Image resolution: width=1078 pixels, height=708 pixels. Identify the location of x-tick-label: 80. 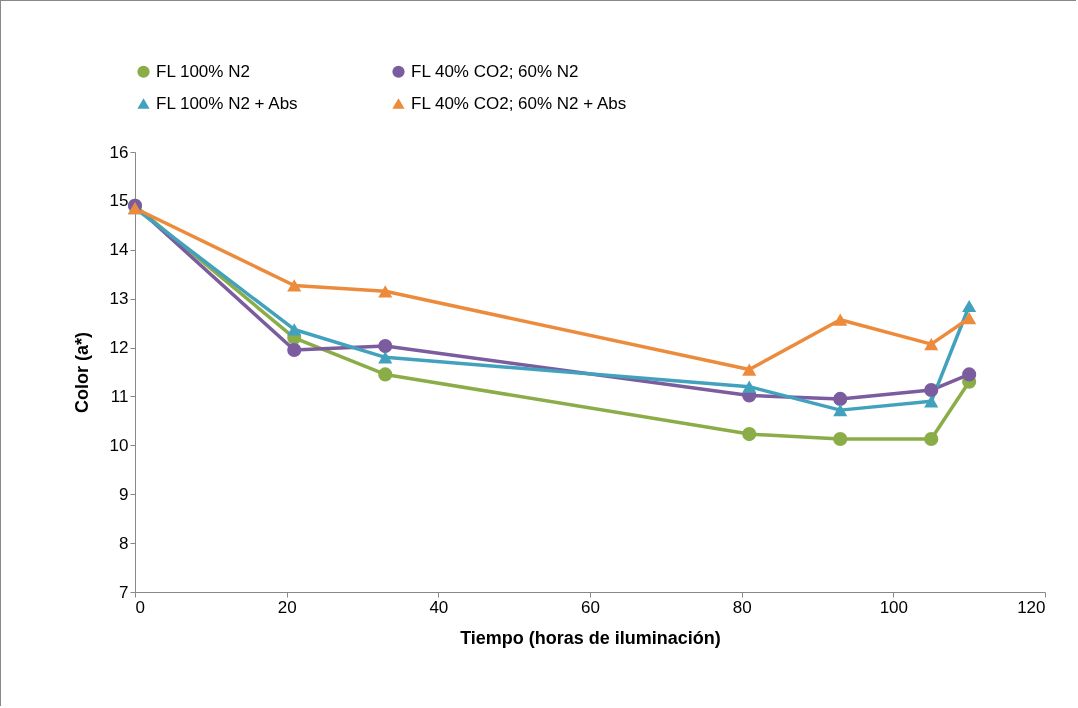
(742, 607).